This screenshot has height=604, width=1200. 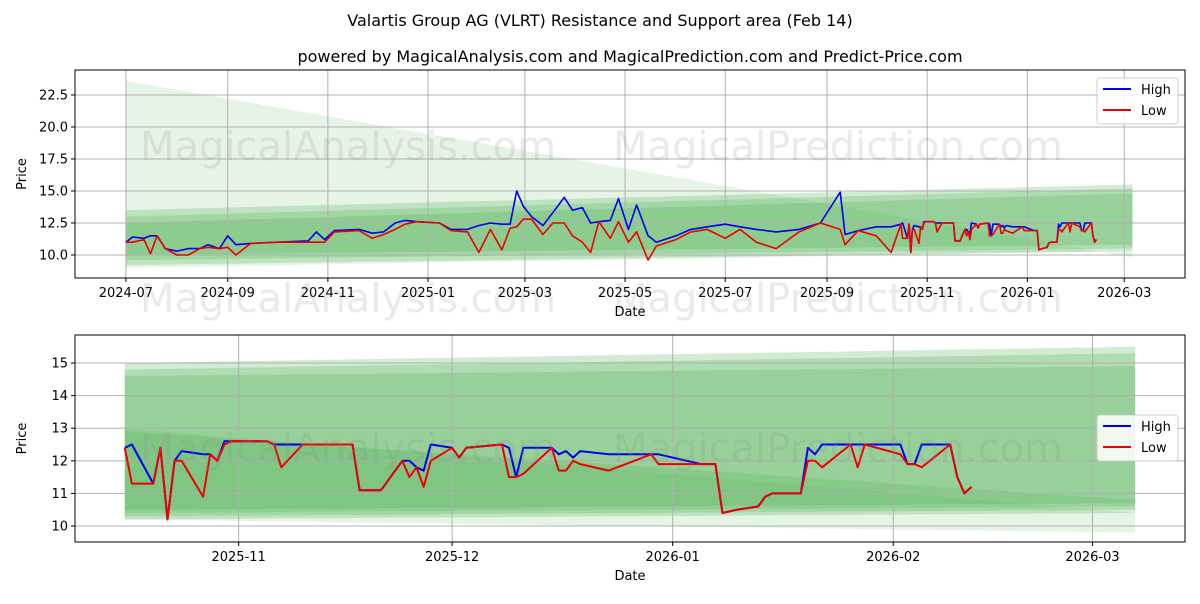 I want to click on y-tick-label: 12.5, so click(x=53, y=223).